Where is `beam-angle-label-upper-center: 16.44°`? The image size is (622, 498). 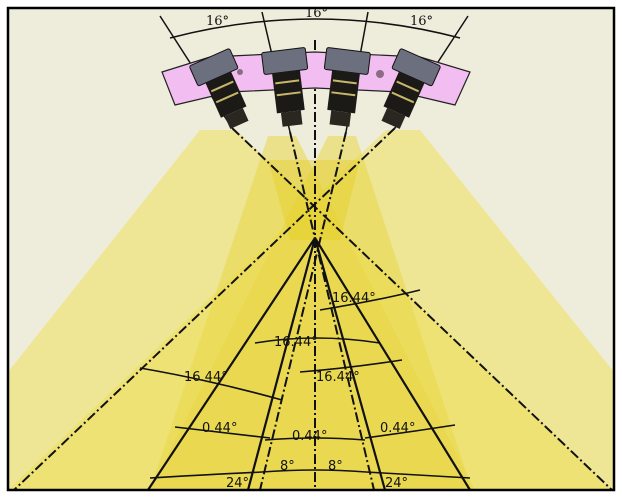 beam-angle-label-upper-center: 16.44° is located at coordinates (296, 342).